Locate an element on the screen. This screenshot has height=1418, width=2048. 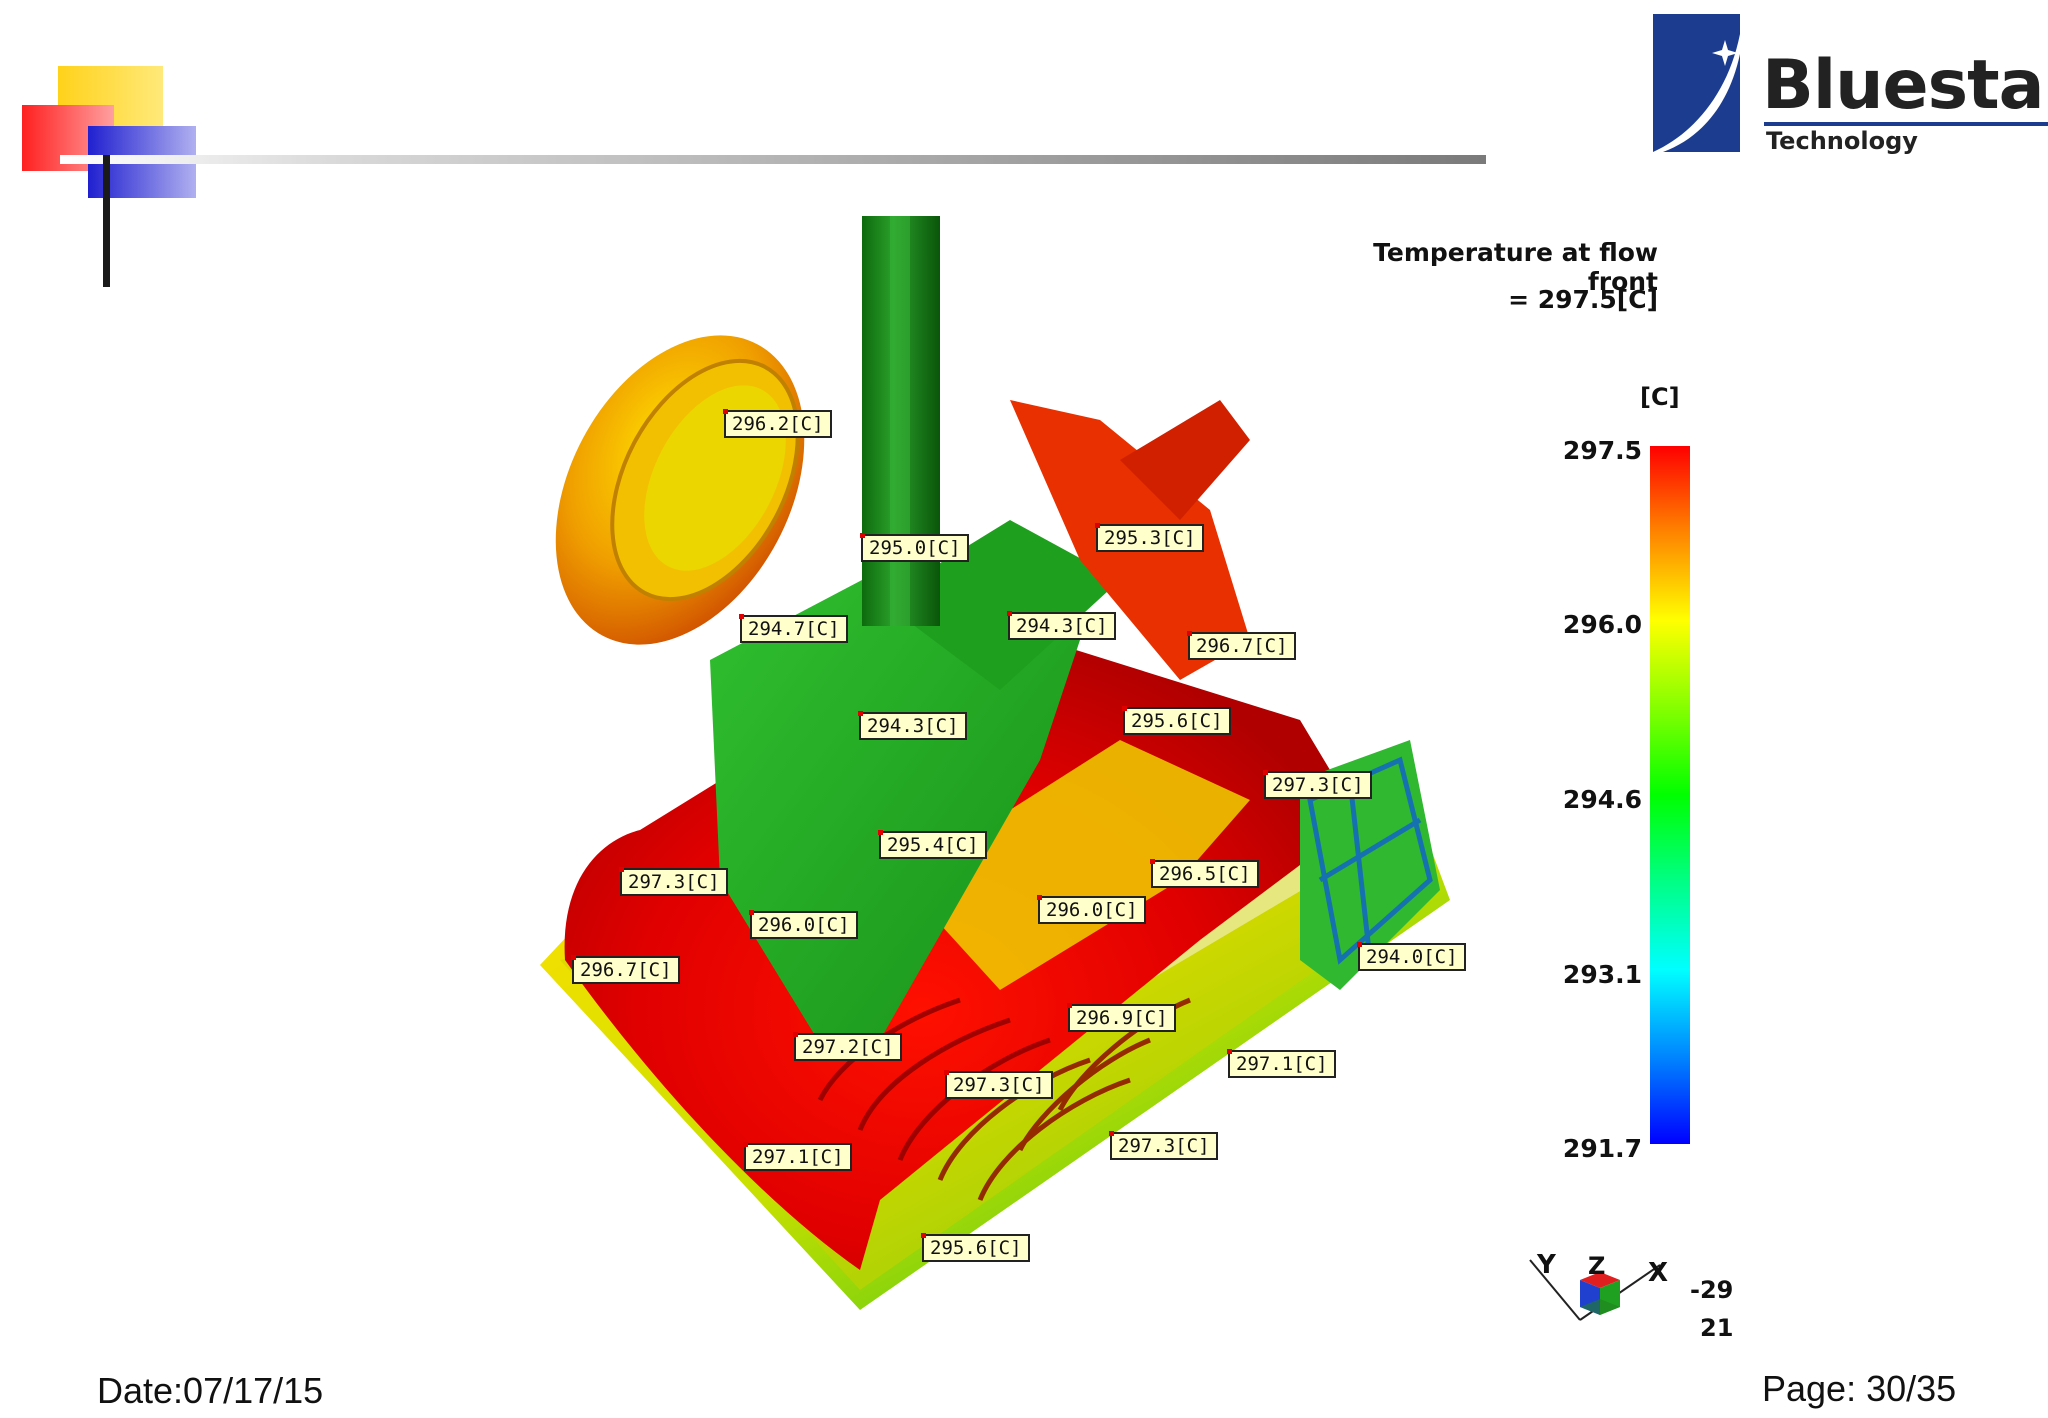
temperature-probe-label: 294.0[C] is located at coordinates (1411, 956).